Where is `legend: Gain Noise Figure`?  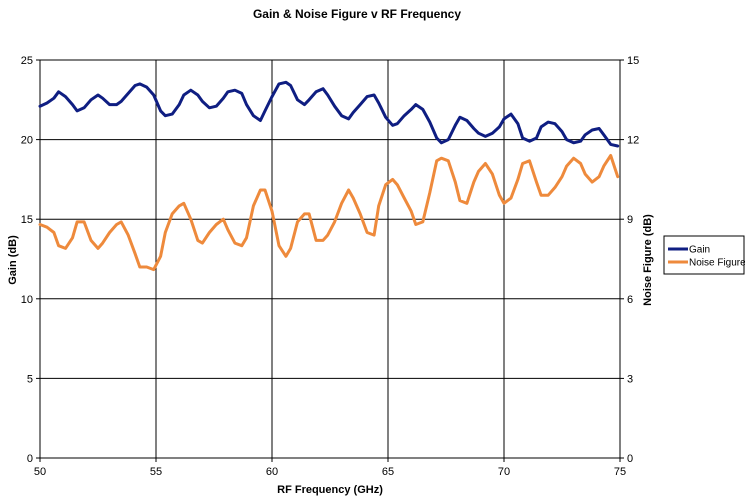 legend: Gain Noise Figure is located at coordinates (704, 255).